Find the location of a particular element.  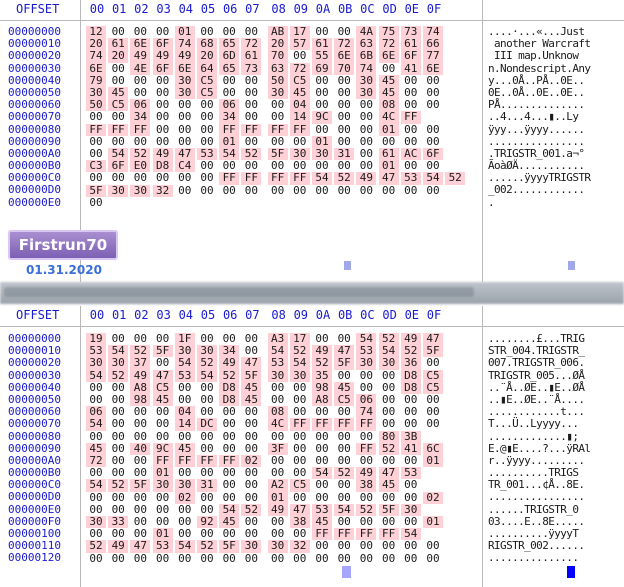

hex-byte: 47 is located at coordinates (388, 473).